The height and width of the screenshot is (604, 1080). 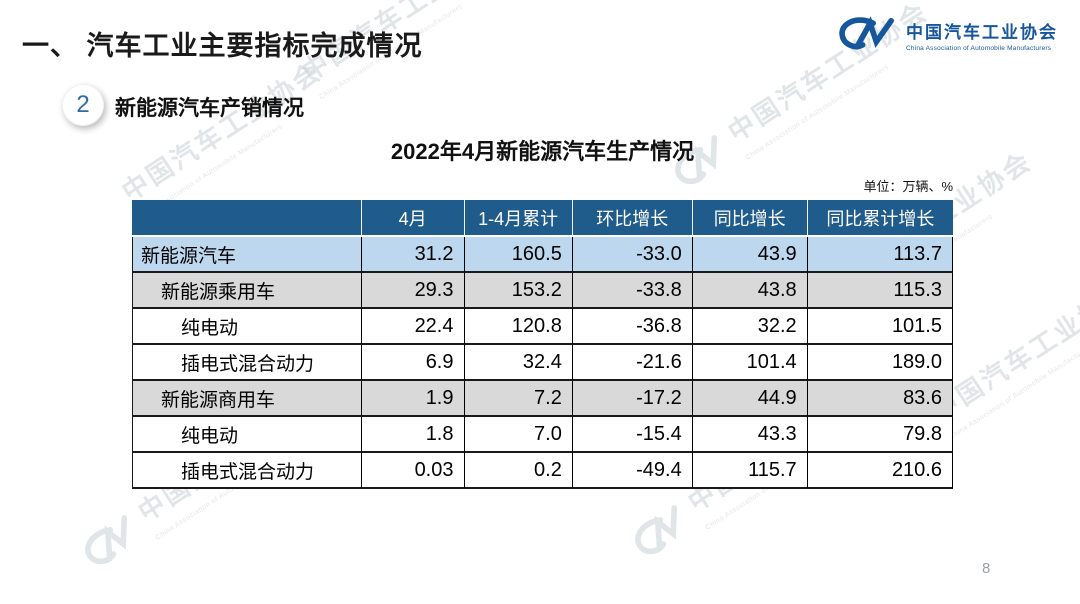 What do you see at coordinates (518, 255) in the screenshot?
I see `value-cell: 160.5` at bounding box center [518, 255].